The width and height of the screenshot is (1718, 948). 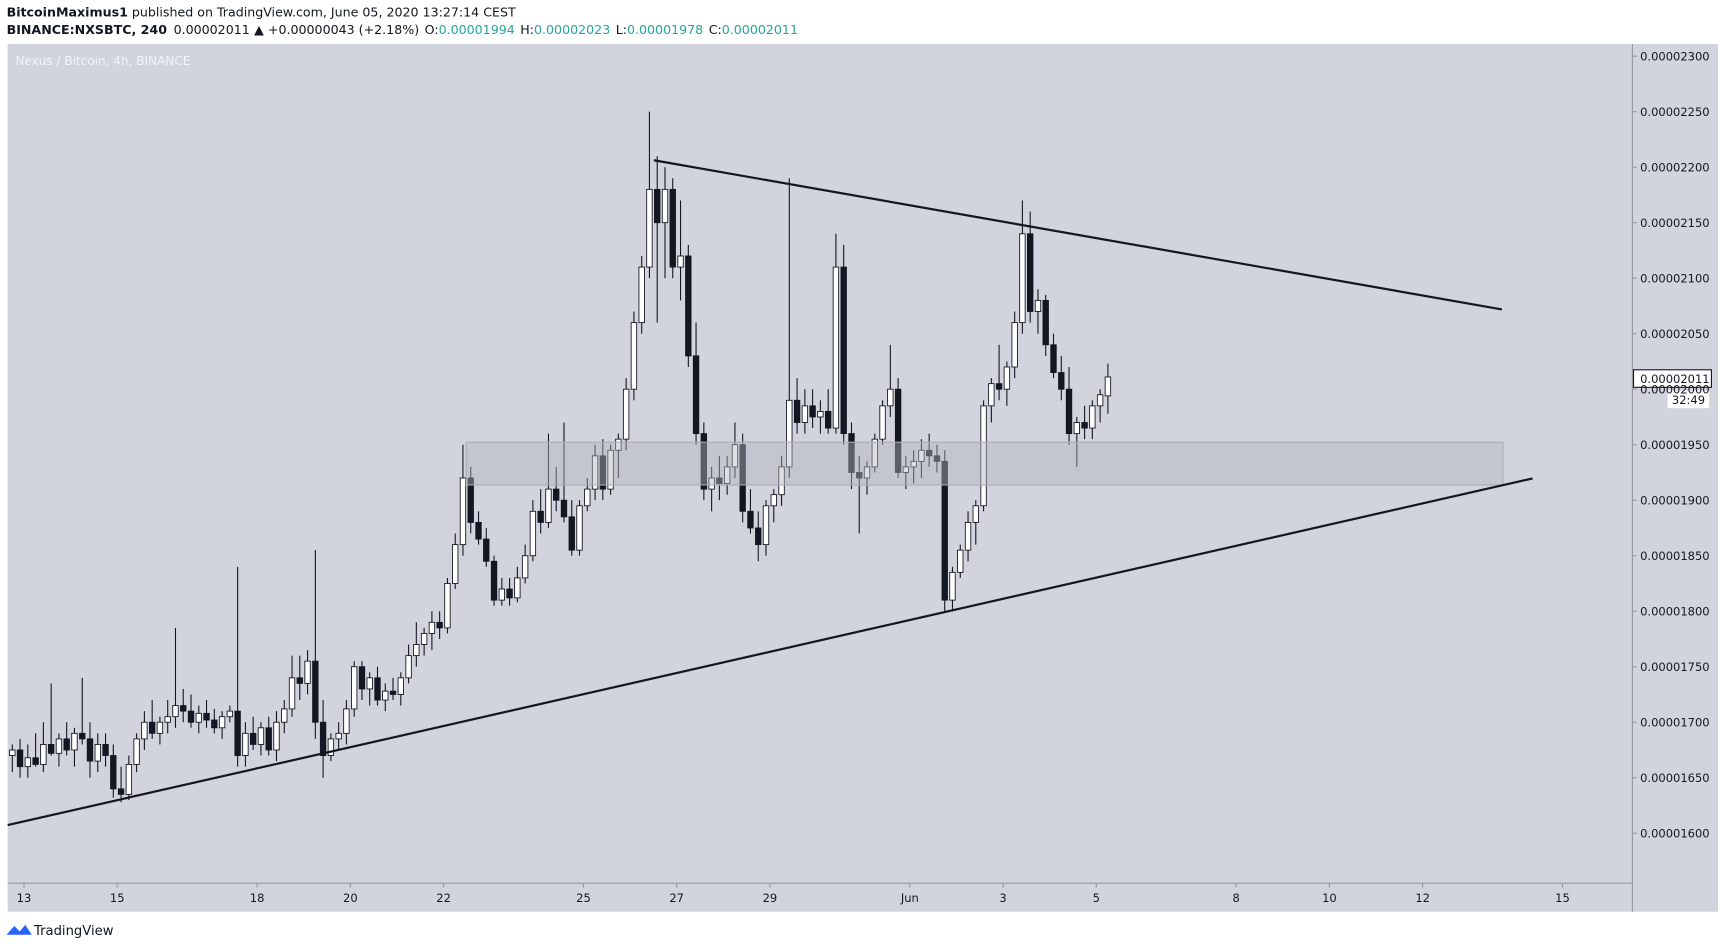 I want to click on countdown-box, so click(x=1688, y=399).